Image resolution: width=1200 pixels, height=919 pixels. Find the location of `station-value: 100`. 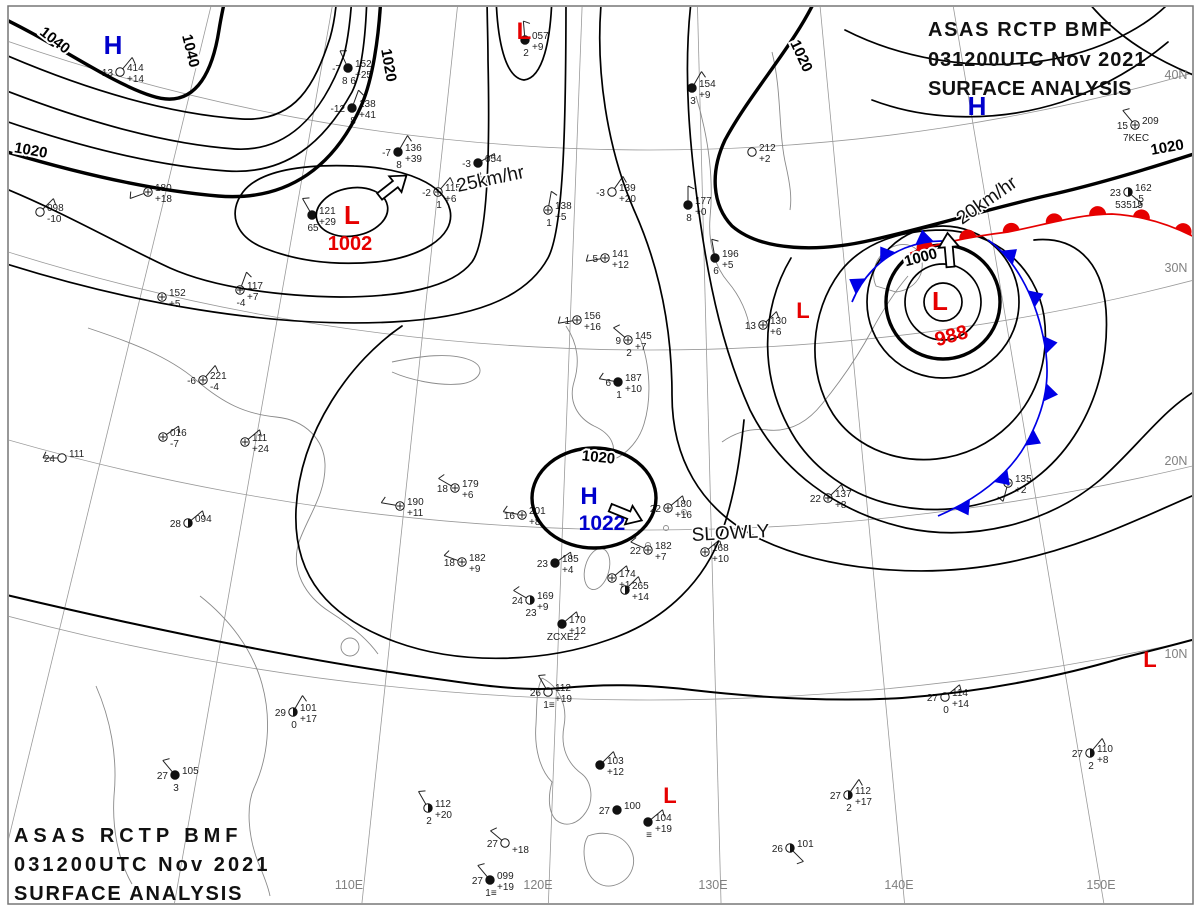

station-value: 100 is located at coordinates (632, 806).